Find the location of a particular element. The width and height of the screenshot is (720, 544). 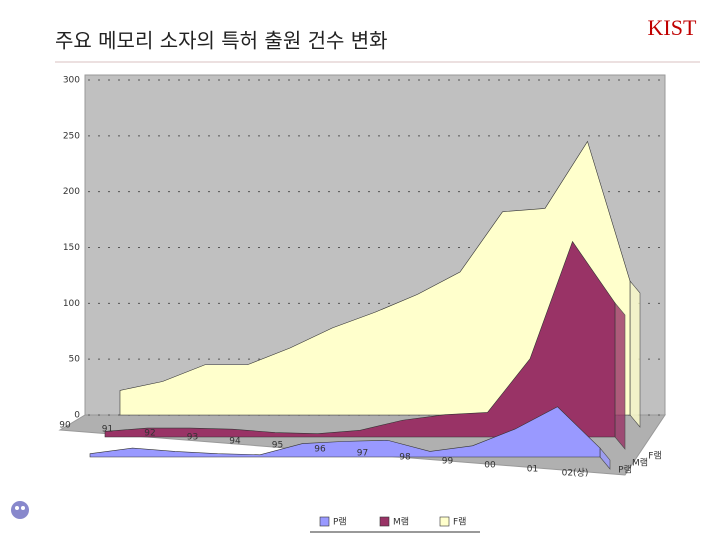

y-tick-label: 0 is located at coordinates (77, 416).